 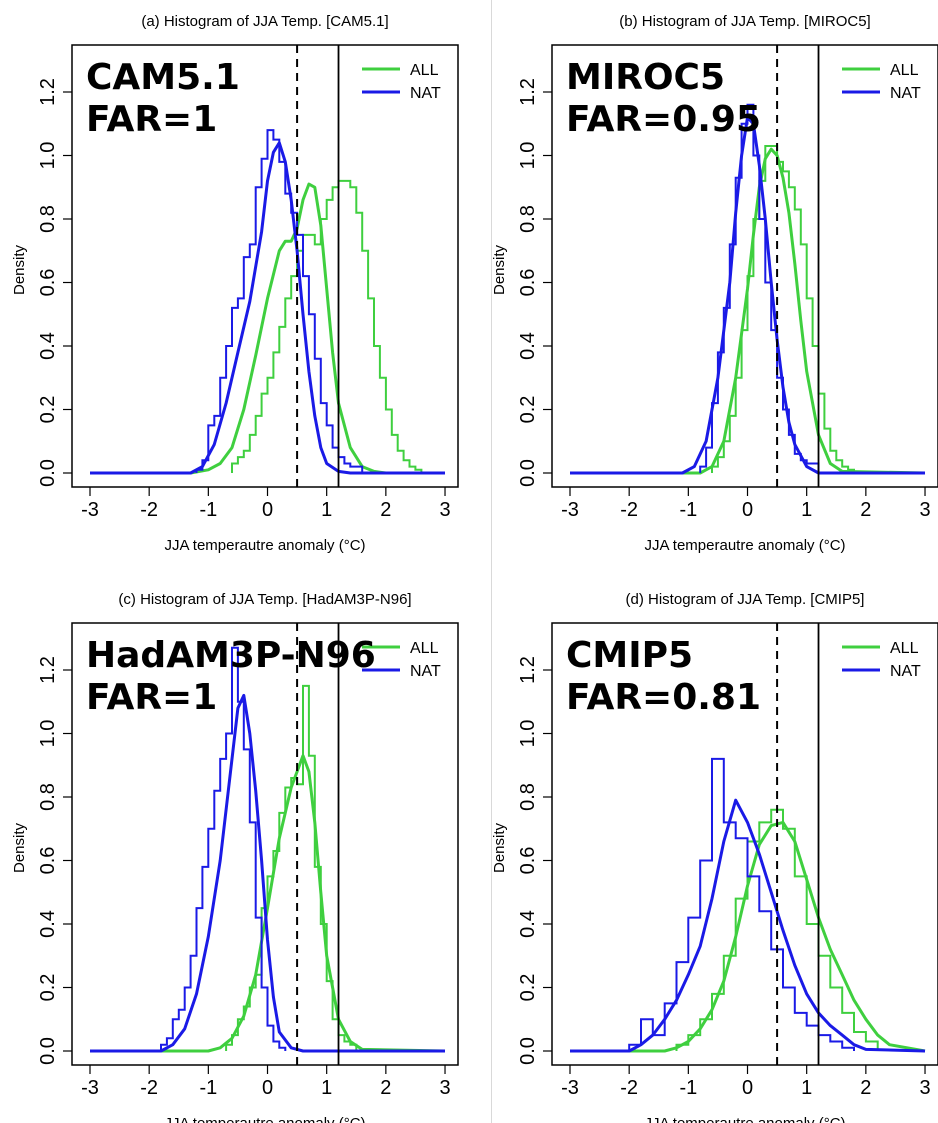 I want to click on panel-a-nat-density-curve, so click(x=267, y=308).